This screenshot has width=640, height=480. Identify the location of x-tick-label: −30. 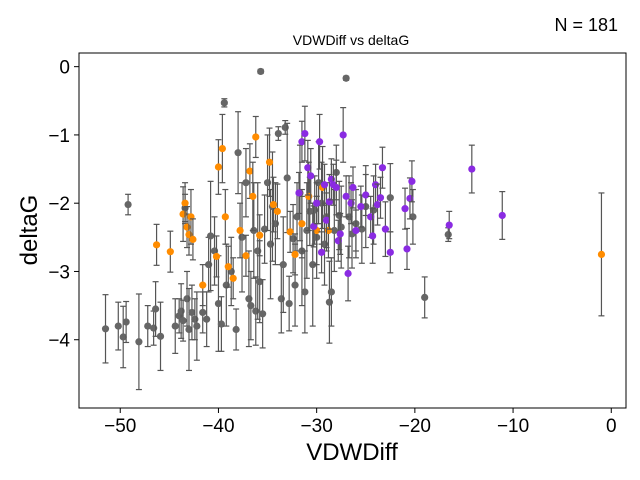
(317, 426).